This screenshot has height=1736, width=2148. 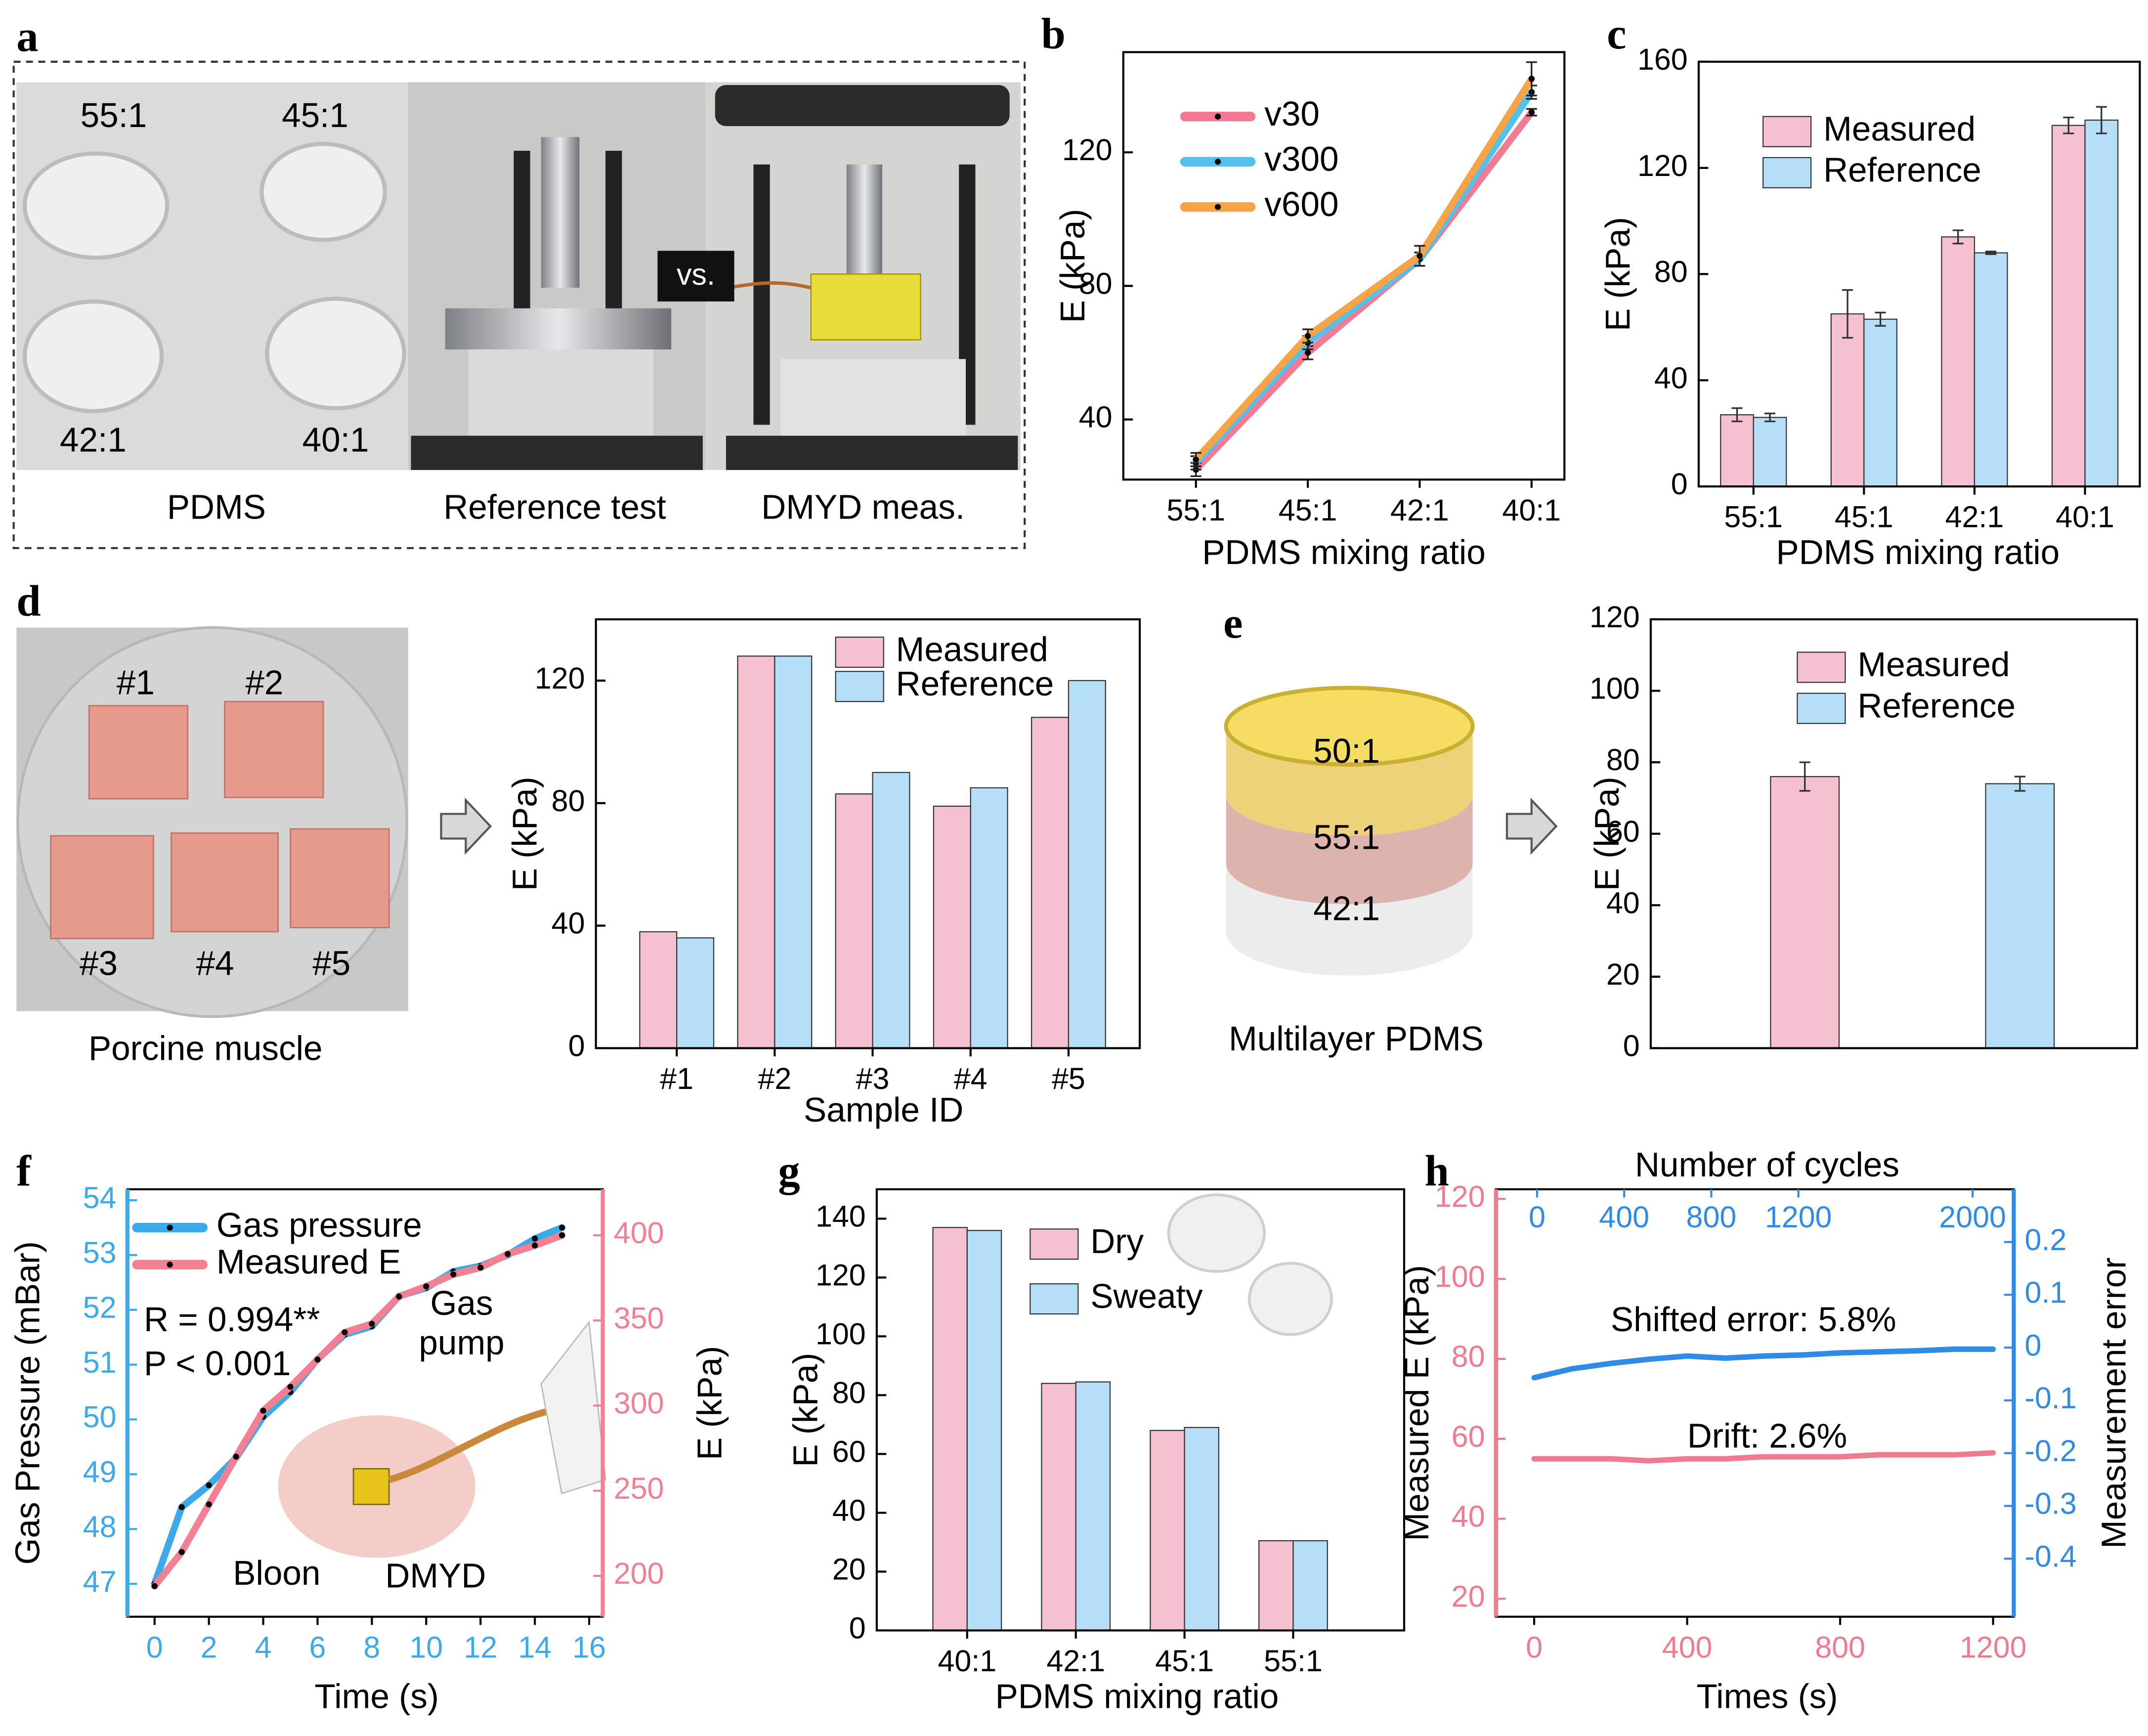 I want to click on photo-label: #4, so click(x=215, y=963).